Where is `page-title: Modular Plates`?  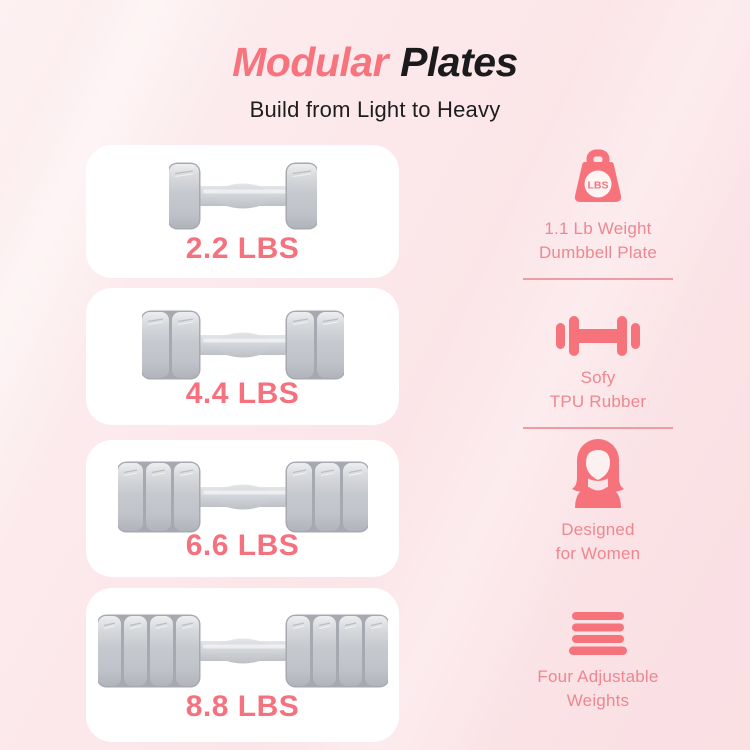 page-title: Modular Plates is located at coordinates (375, 62).